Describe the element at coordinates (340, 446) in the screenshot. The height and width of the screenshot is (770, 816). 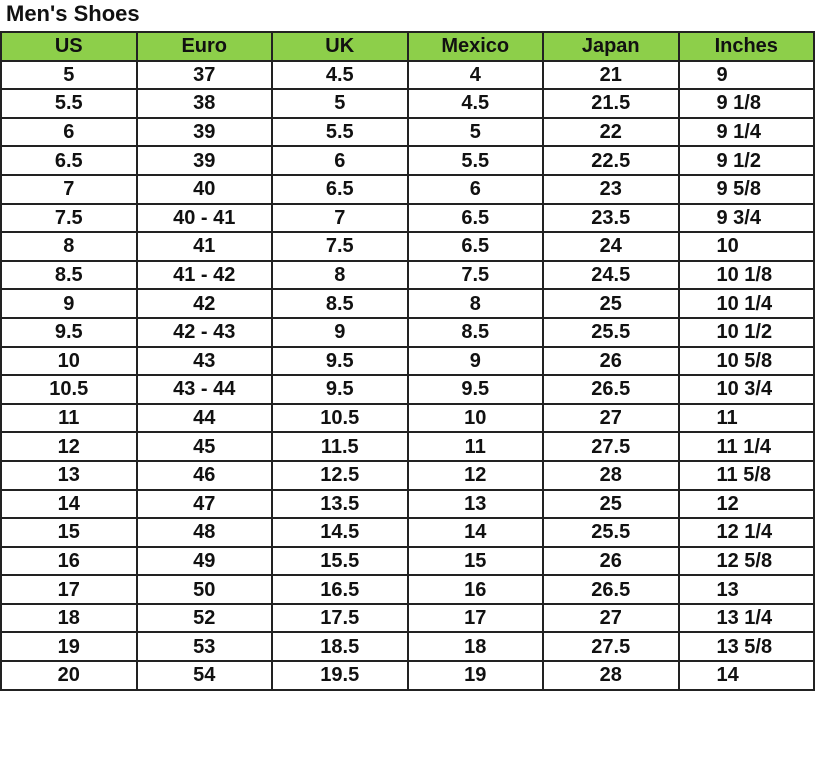
I see `table-cell: 11.5` at that location.